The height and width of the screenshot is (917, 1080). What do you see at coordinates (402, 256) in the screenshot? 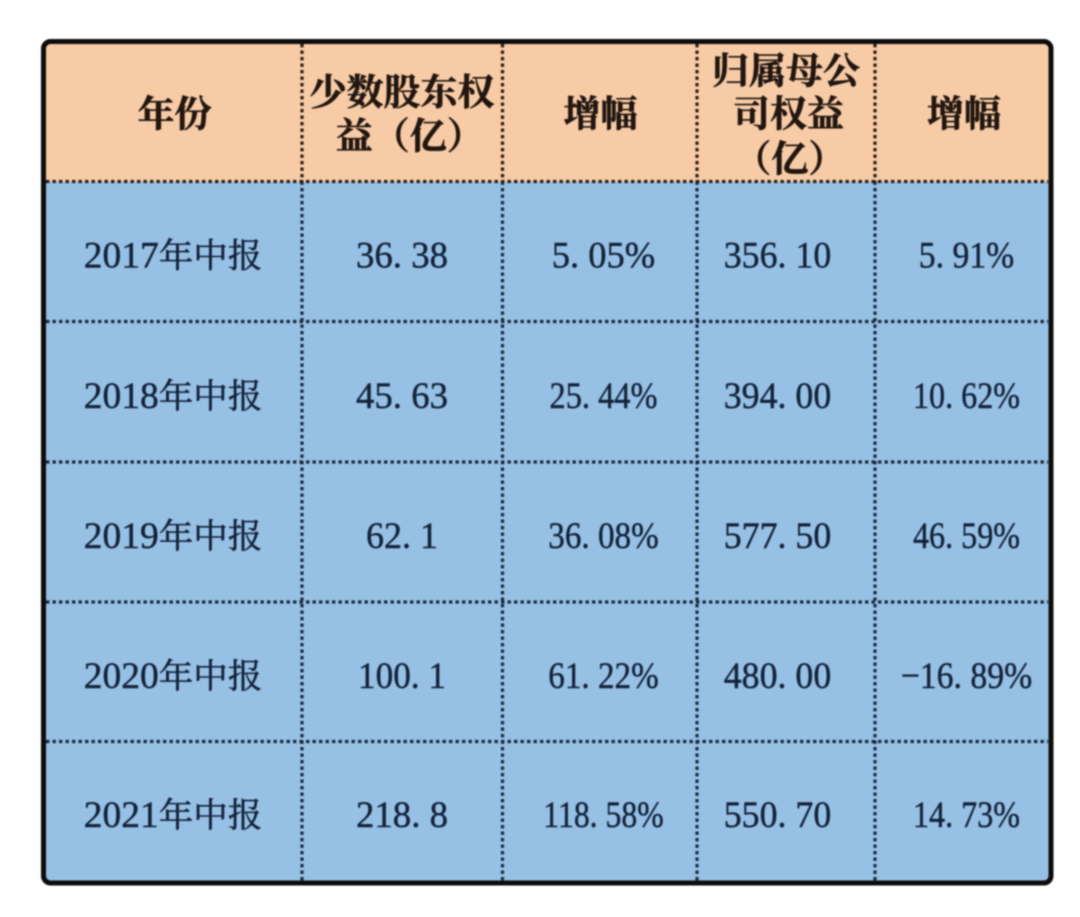
I see `svg-text: 36. 38` at bounding box center [402, 256].